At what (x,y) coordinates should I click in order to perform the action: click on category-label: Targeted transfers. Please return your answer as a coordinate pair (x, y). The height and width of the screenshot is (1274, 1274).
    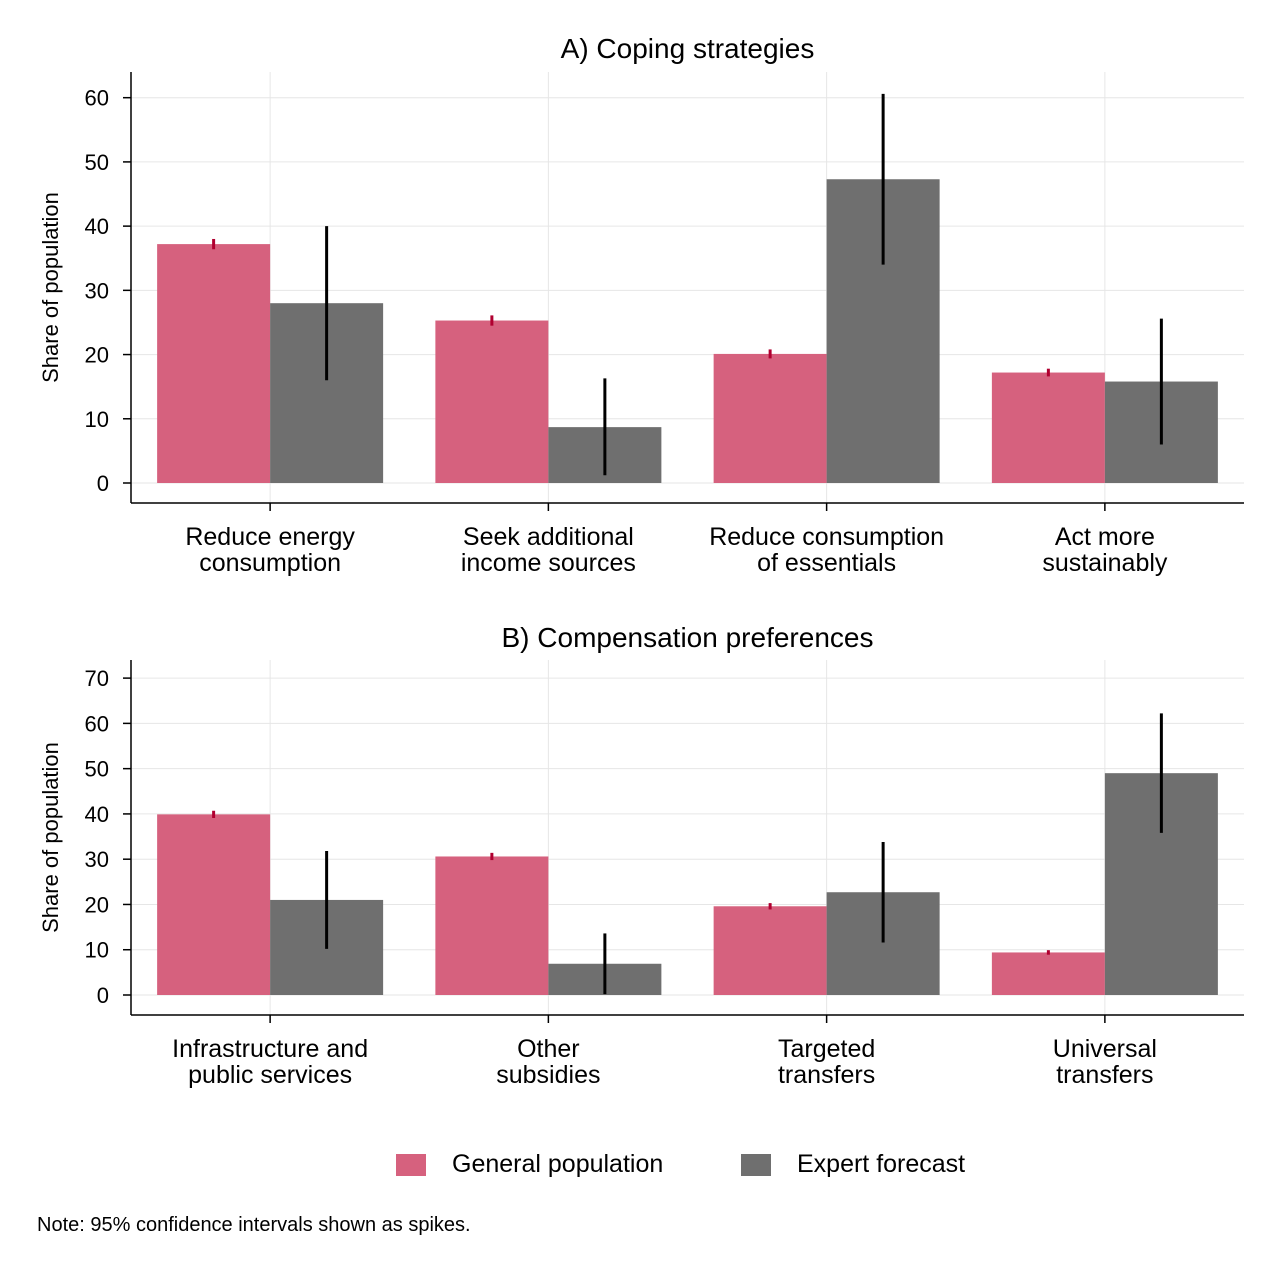
    Looking at the image, I should click on (826, 1062).